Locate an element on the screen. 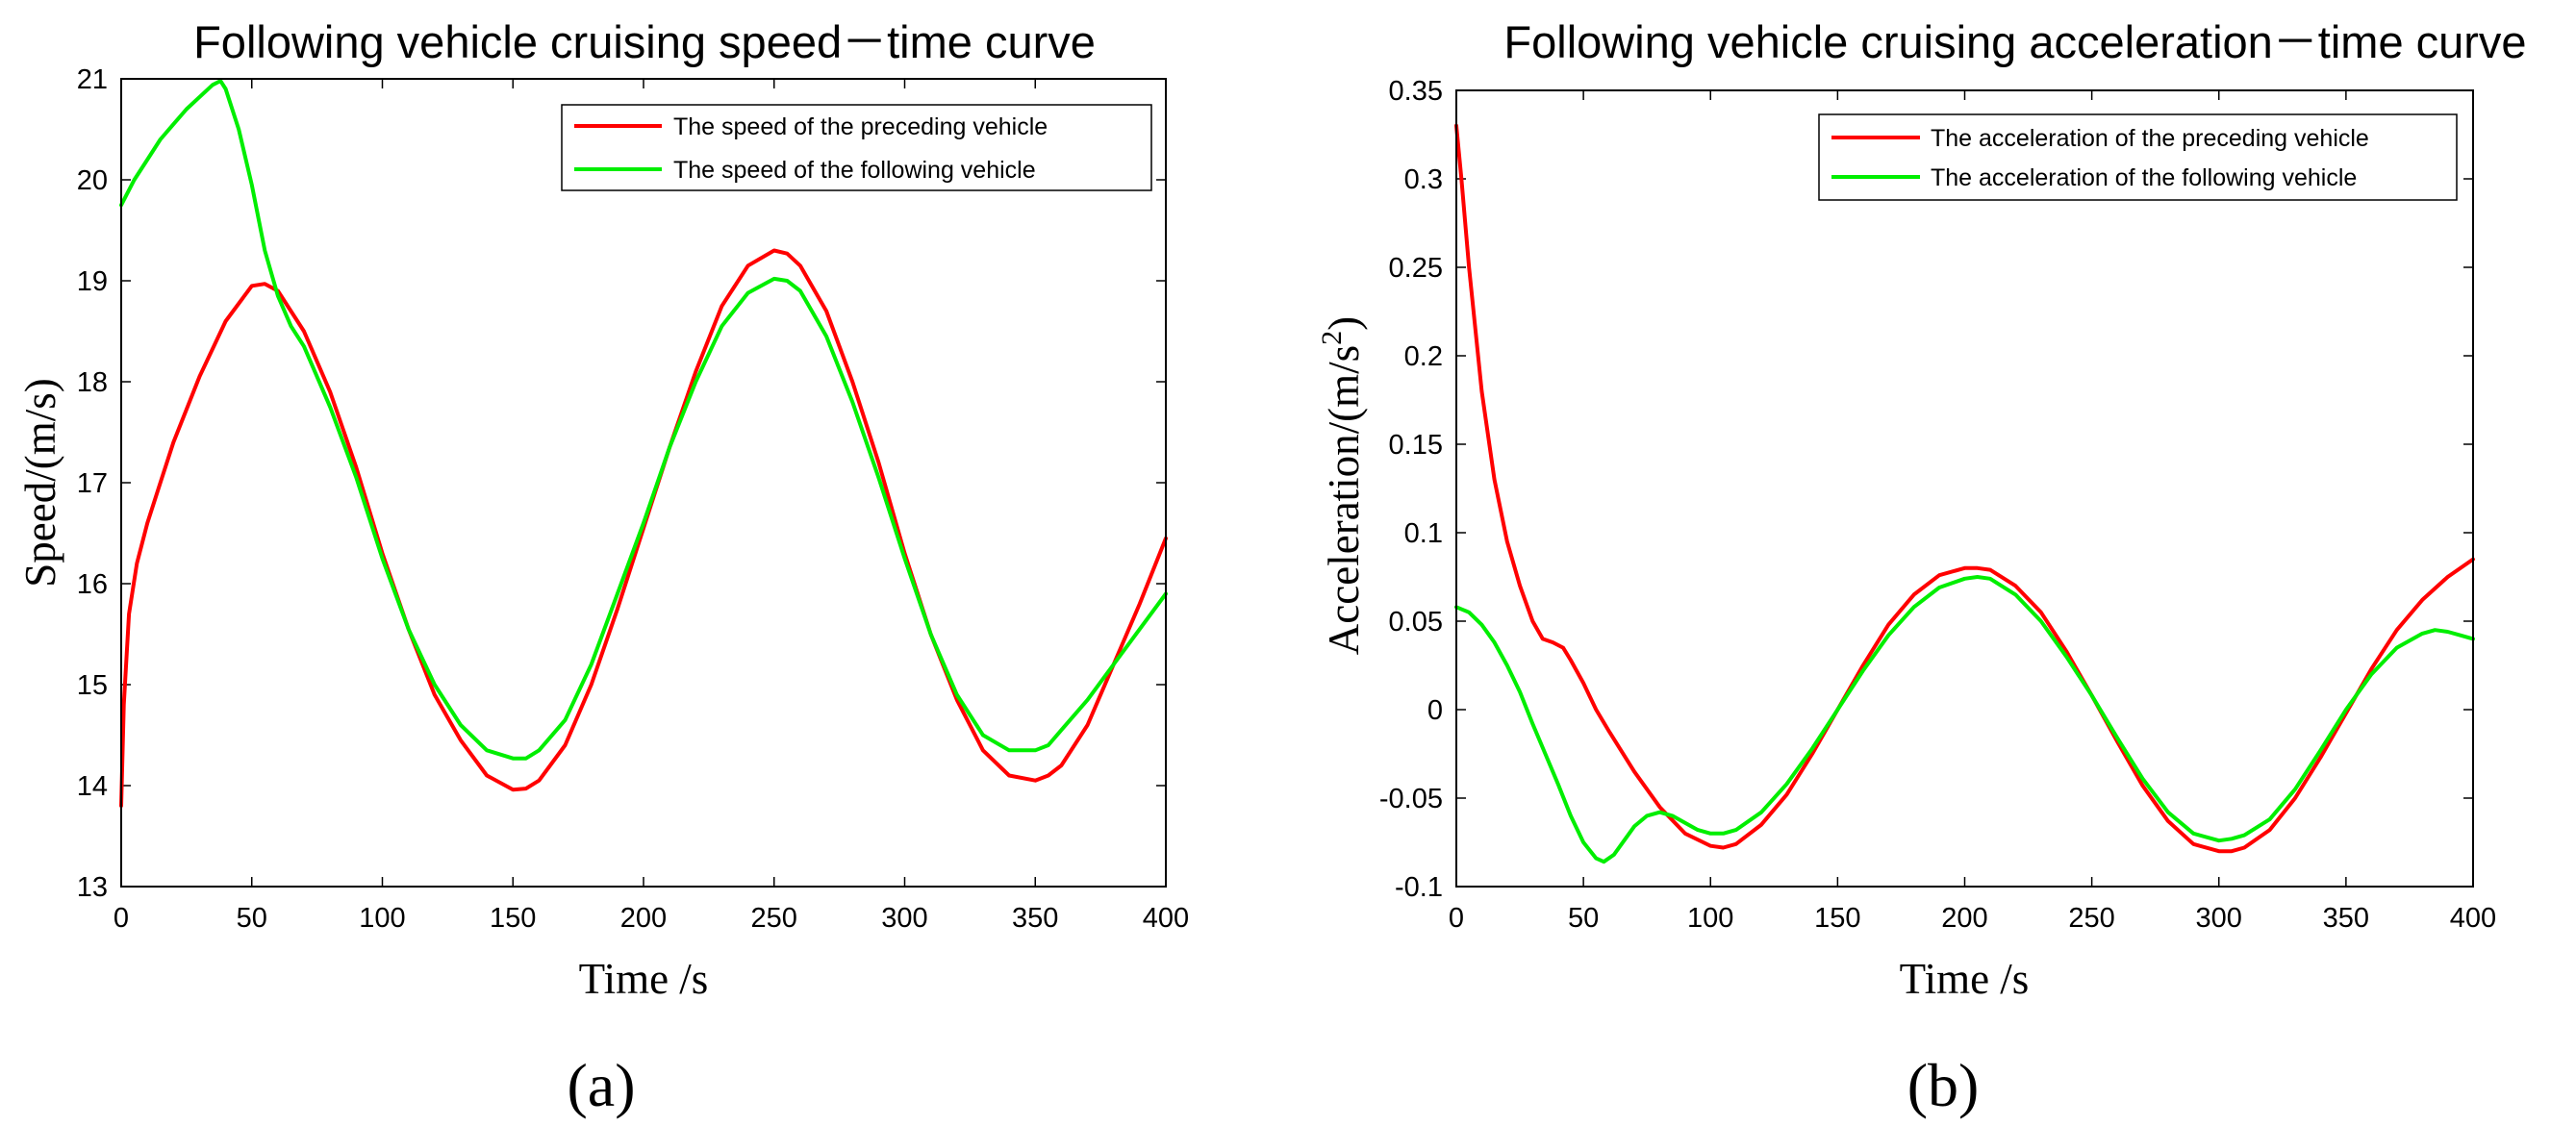 The image size is (2576, 1126). chart-b-panel-label: (b) is located at coordinates (1943, 1085).